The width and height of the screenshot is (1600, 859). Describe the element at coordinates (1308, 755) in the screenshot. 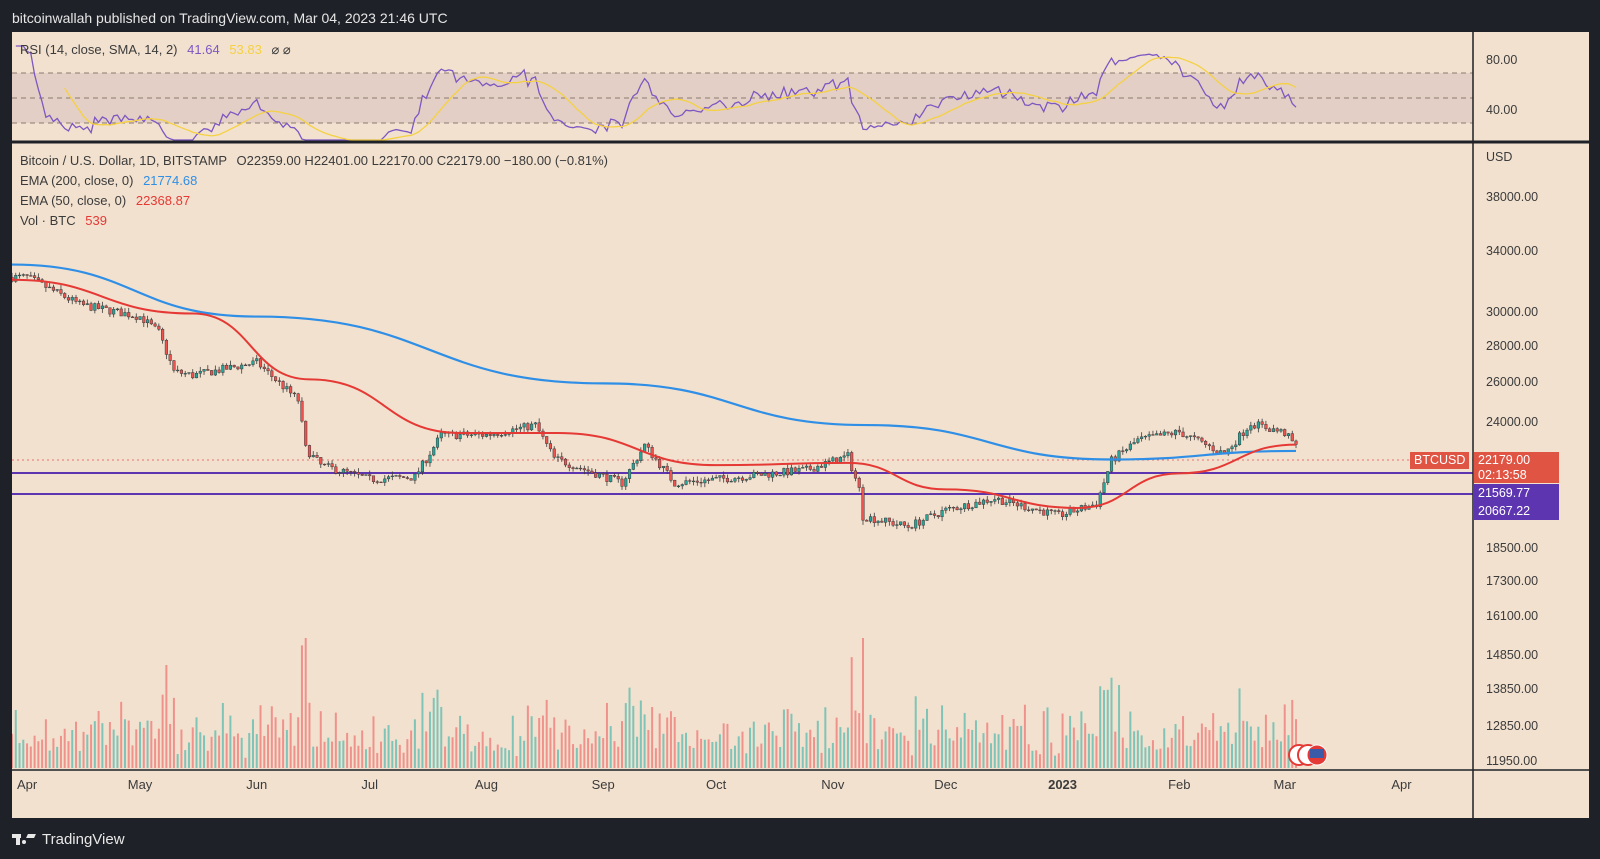

I see `events-icons` at that location.